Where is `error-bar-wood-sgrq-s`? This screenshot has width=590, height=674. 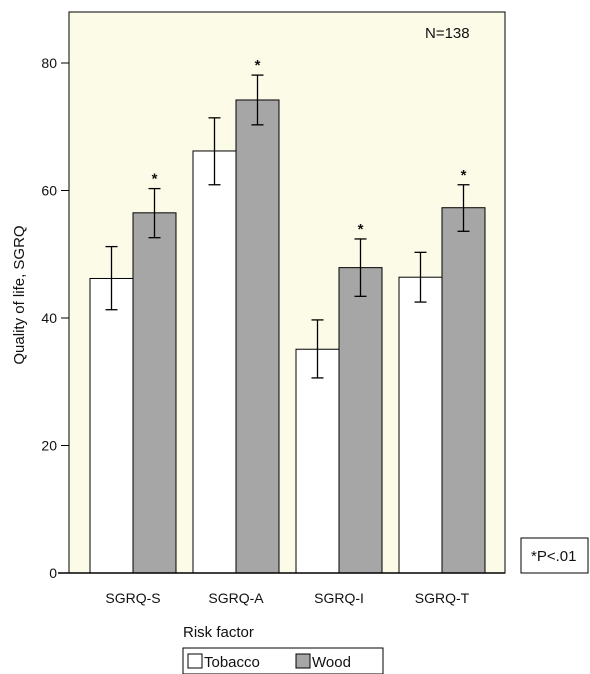
error-bar-wood-sgrq-s is located at coordinates (154, 213).